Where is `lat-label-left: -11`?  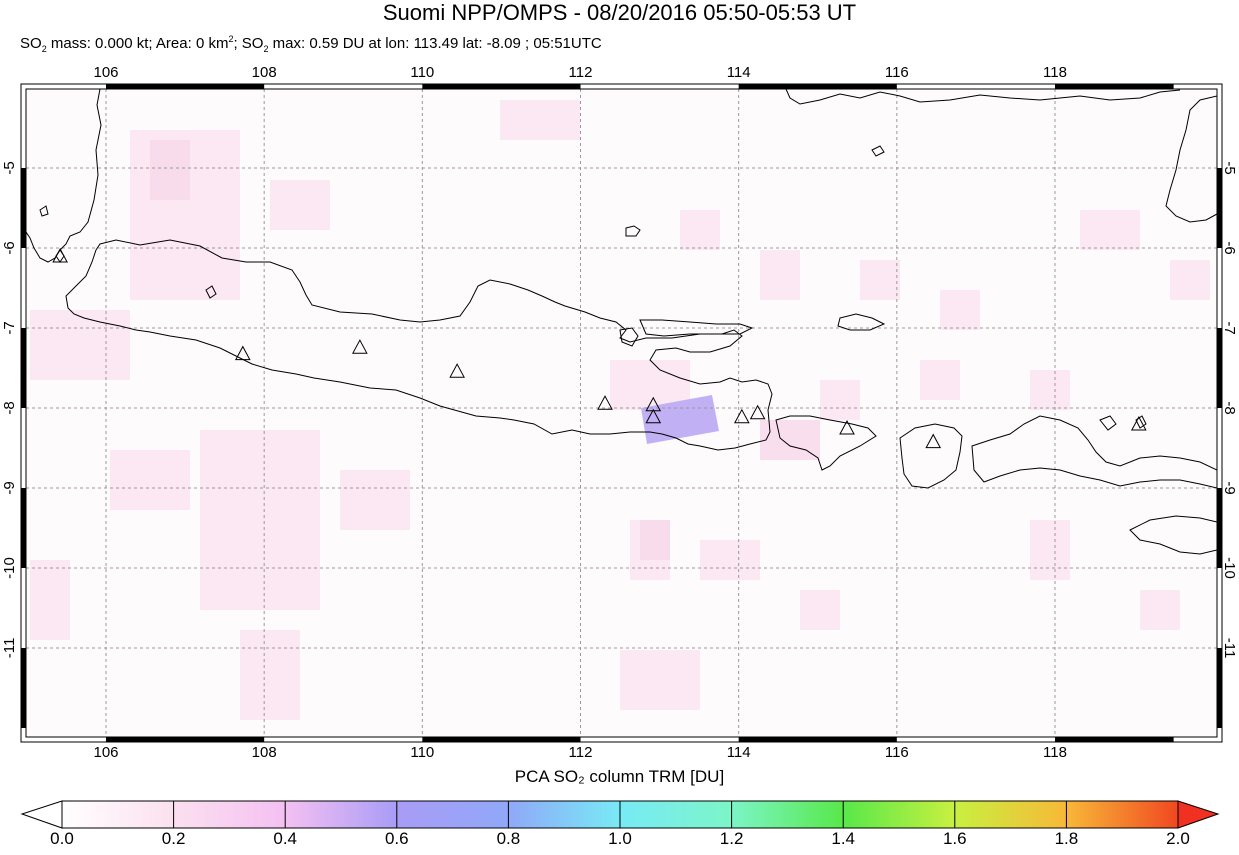
lat-label-left: -11 is located at coordinates (9, 648).